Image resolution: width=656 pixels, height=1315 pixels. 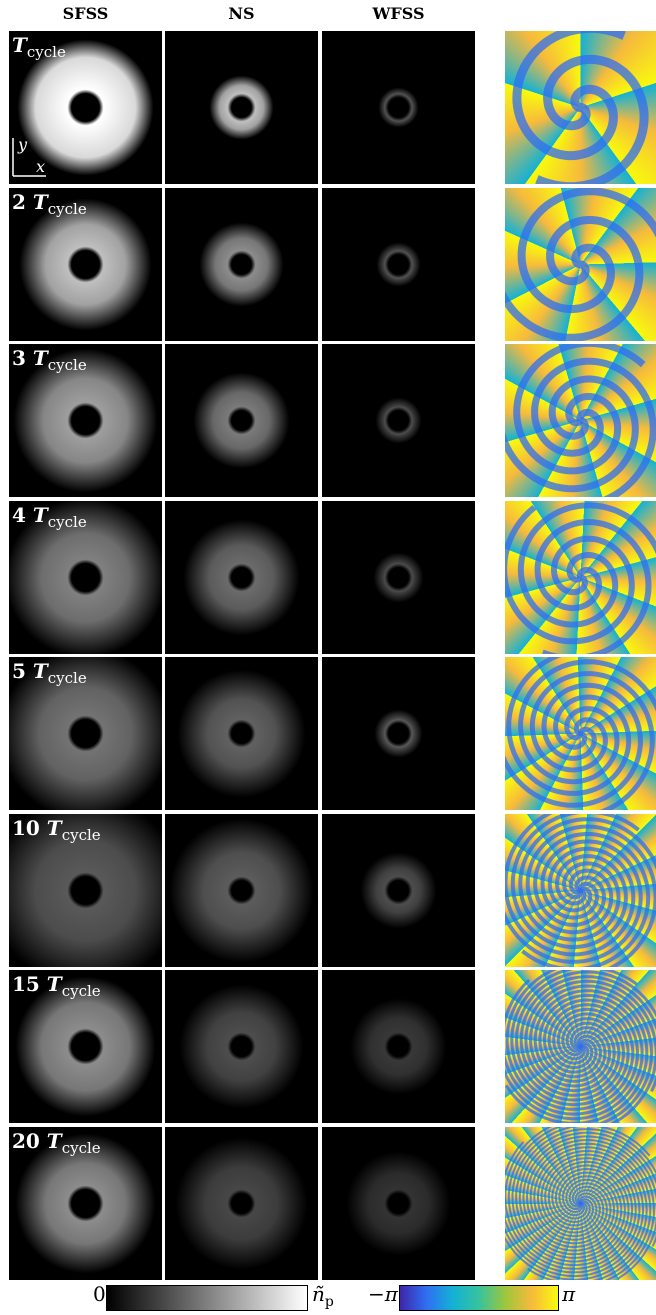 I want to click on density-panel: 20 Tcycle, so click(x=85, y=1203).